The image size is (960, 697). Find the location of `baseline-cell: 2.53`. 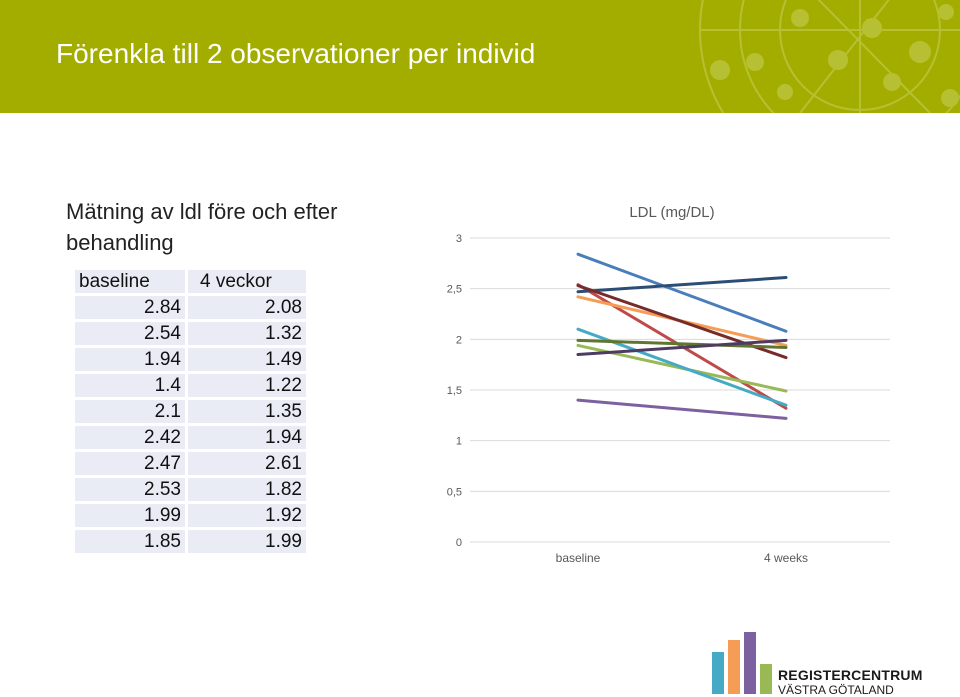

baseline-cell: 2.53 is located at coordinates (130, 489).